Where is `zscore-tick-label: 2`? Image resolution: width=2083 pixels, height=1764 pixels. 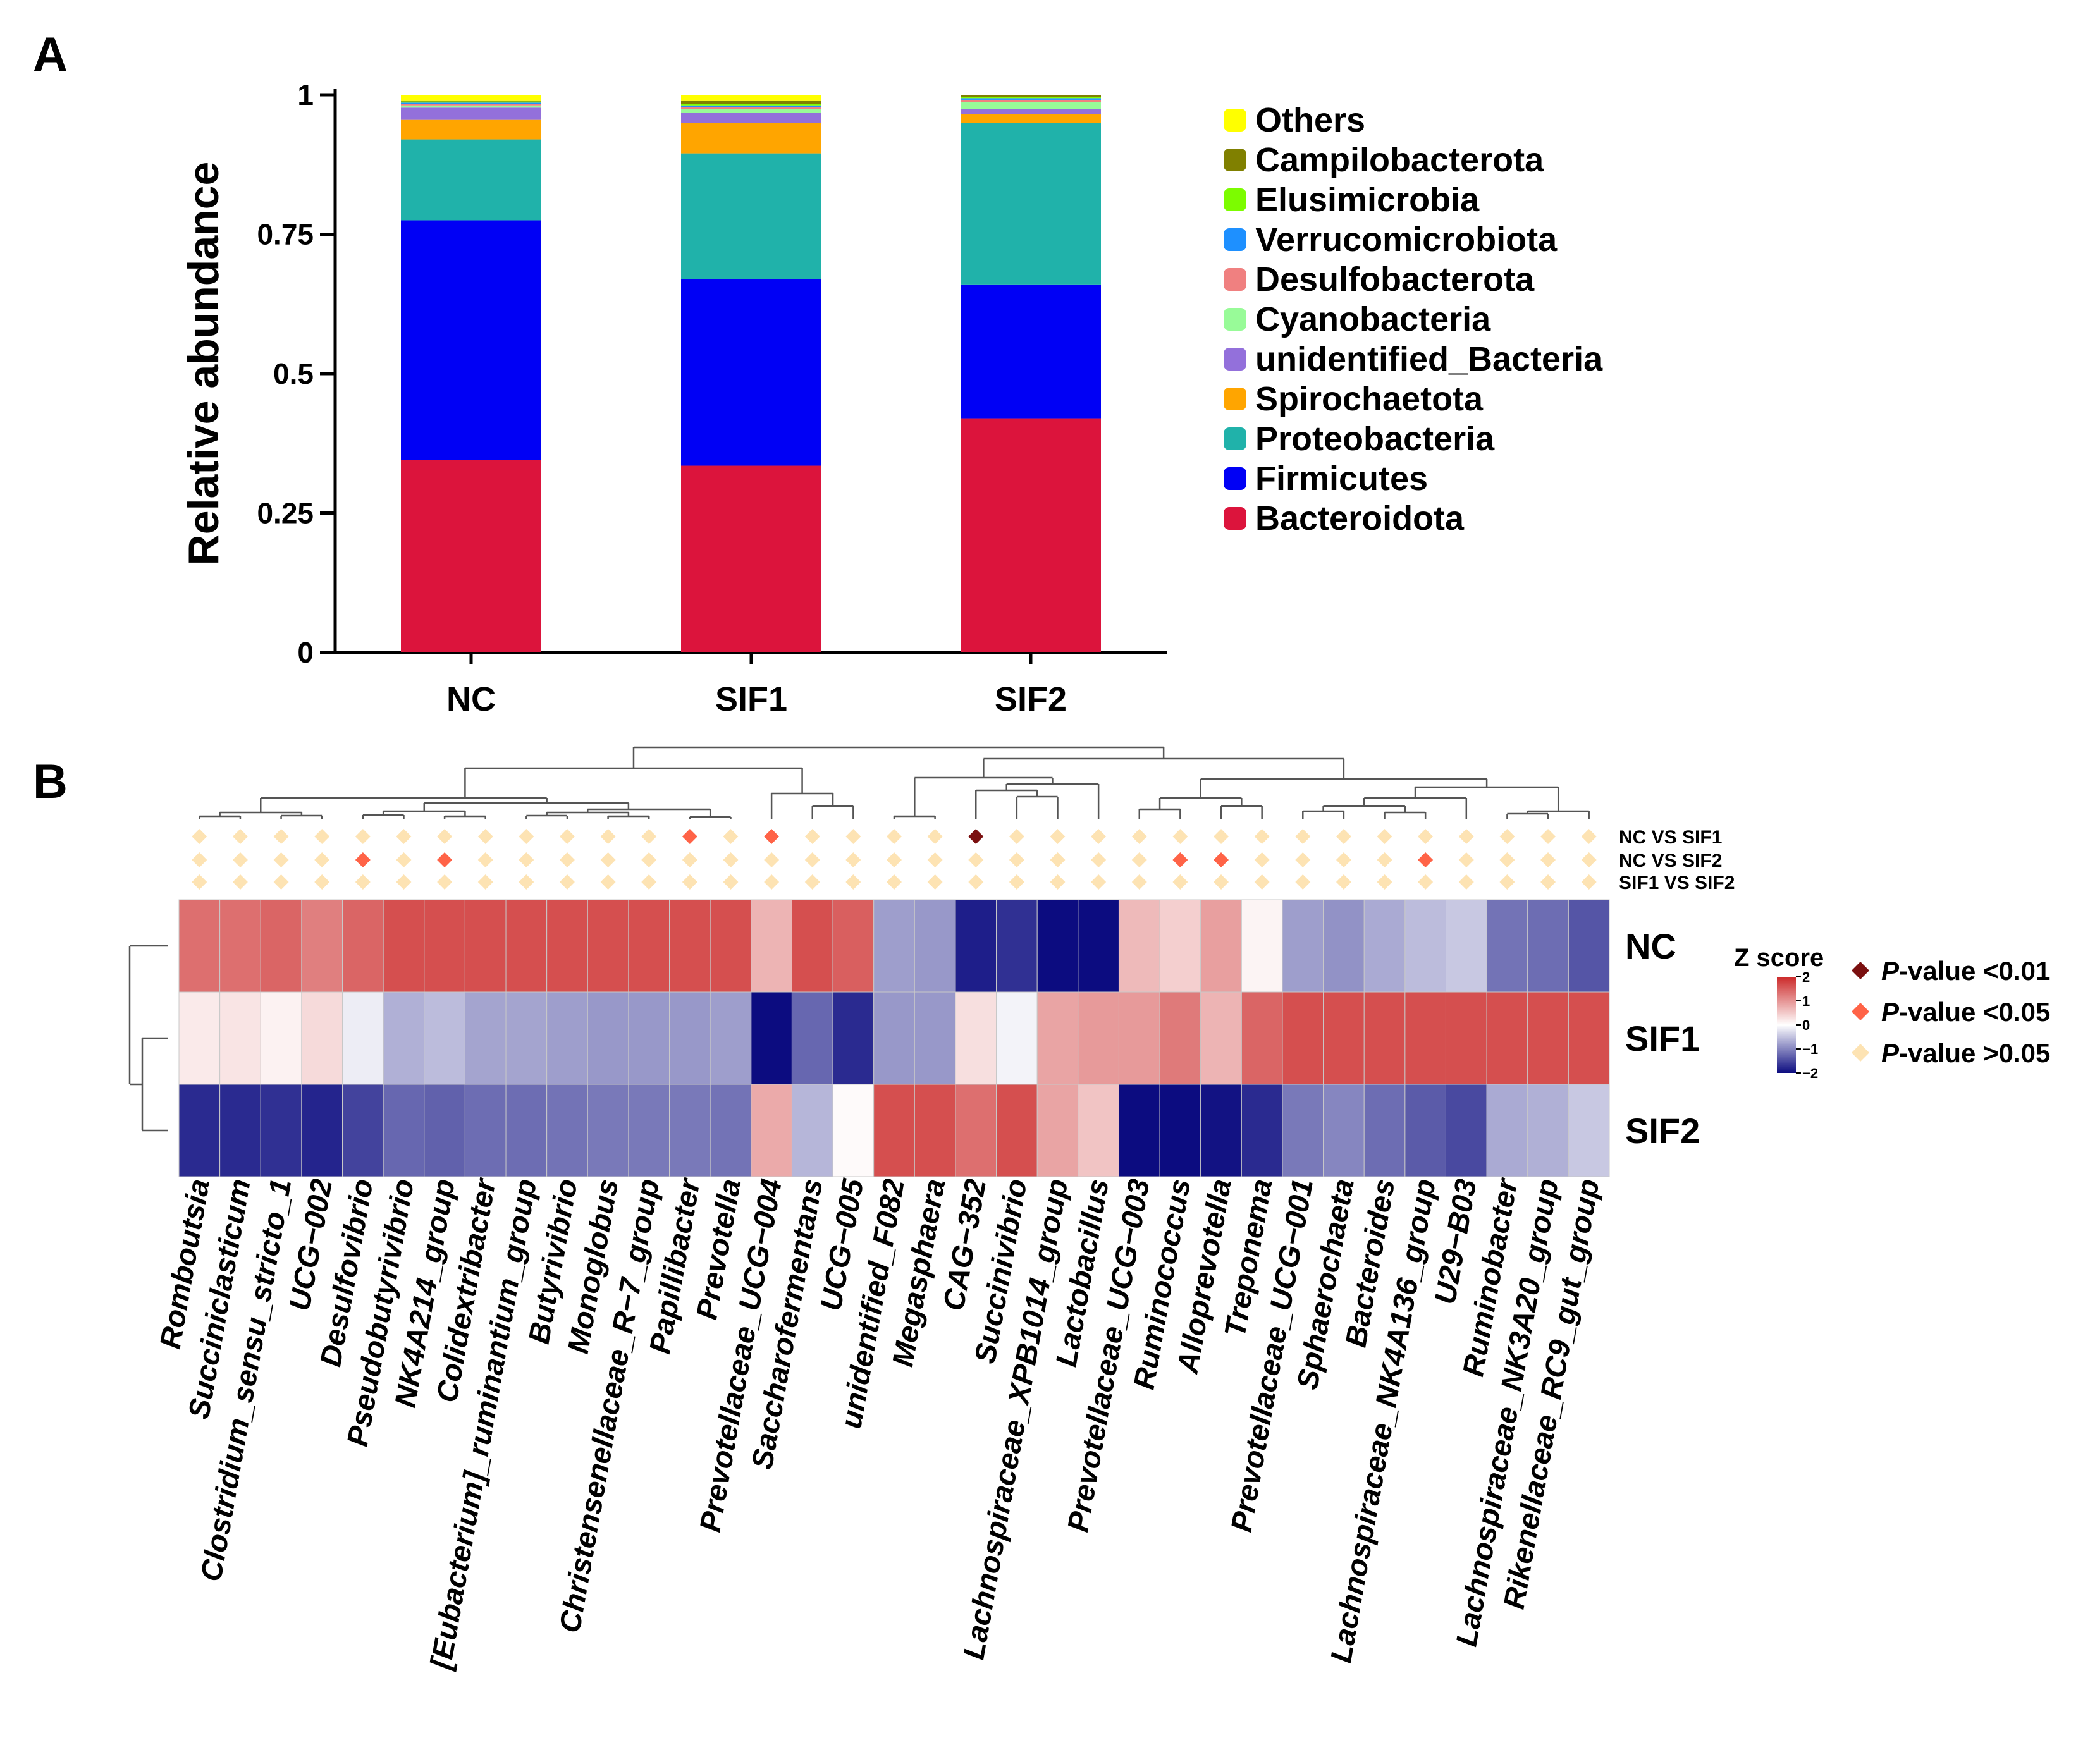 zscore-tick-label: 2 is located at coordinates (1806, 977).